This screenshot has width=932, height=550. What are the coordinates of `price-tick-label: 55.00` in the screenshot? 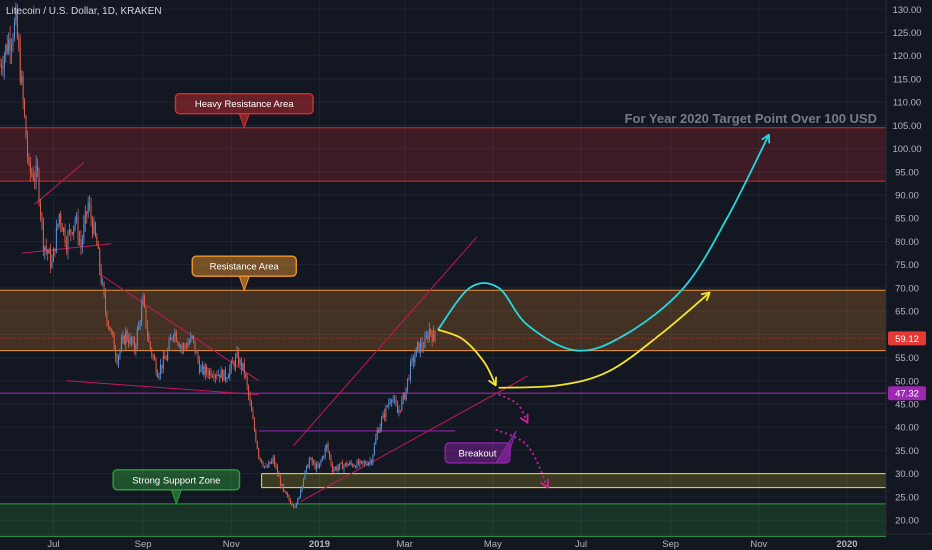 It's located at (907, 358).